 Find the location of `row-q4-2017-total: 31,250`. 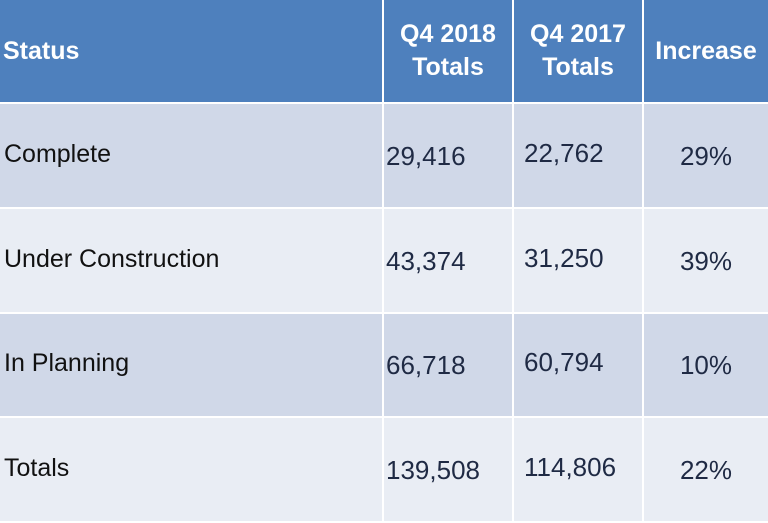

row-q4-2017-total: 31,250 is located at coordinates (579, 261).